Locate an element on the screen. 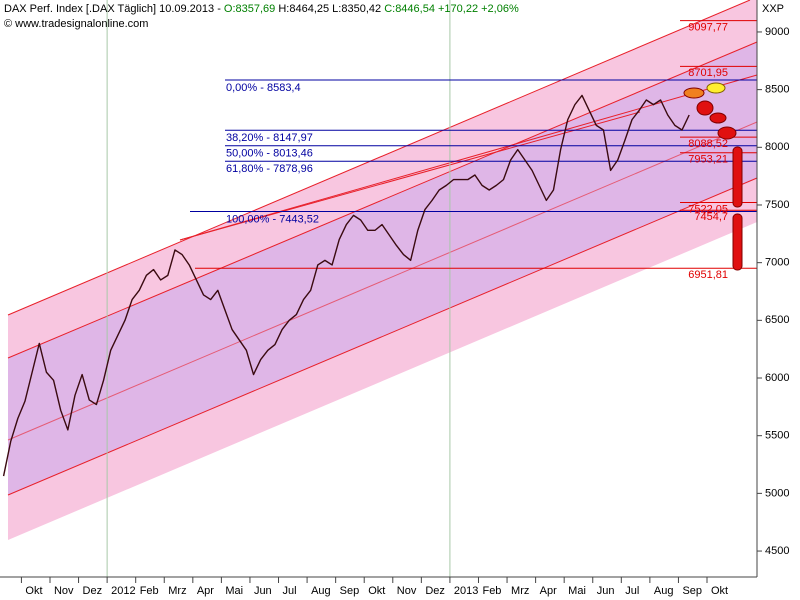 The width and height of the screenshot is (800, 600). y-axis-label: XXP is located at coordinates (773, 9).